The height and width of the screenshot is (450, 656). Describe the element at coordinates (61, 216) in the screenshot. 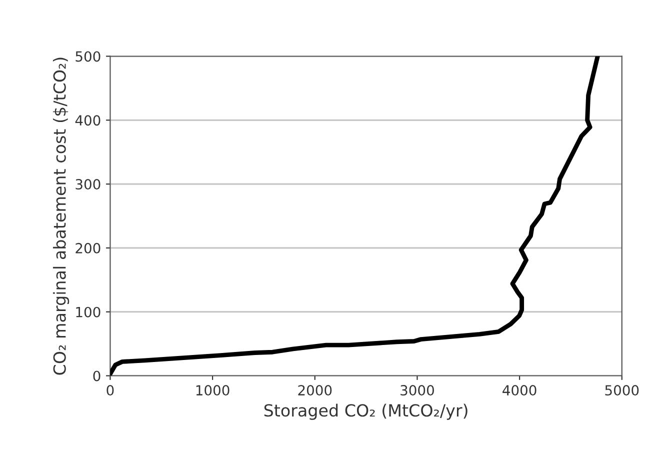

I see `y-axis-title: CO₂ marginal abatement cost ($/tCO₂)` at that location.